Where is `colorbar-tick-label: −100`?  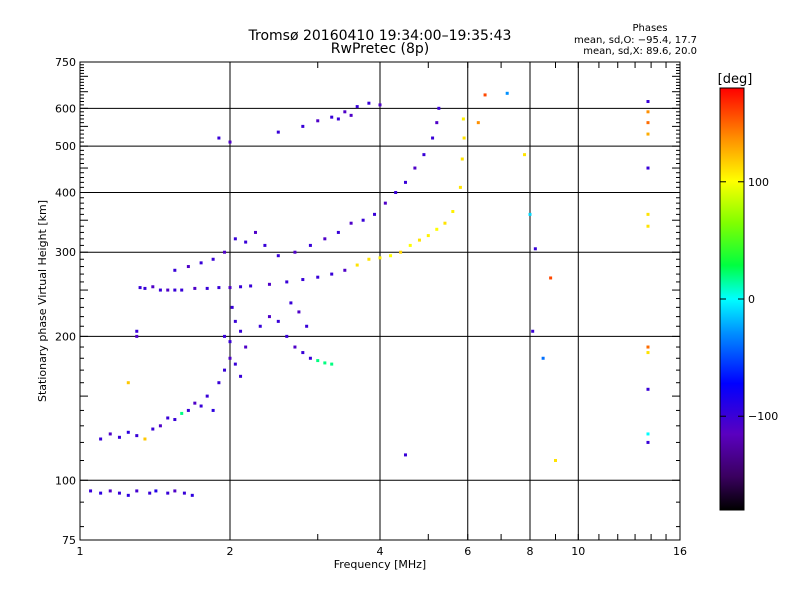
colorbar-tick-label: −100 is located at coordinates (763, 416).